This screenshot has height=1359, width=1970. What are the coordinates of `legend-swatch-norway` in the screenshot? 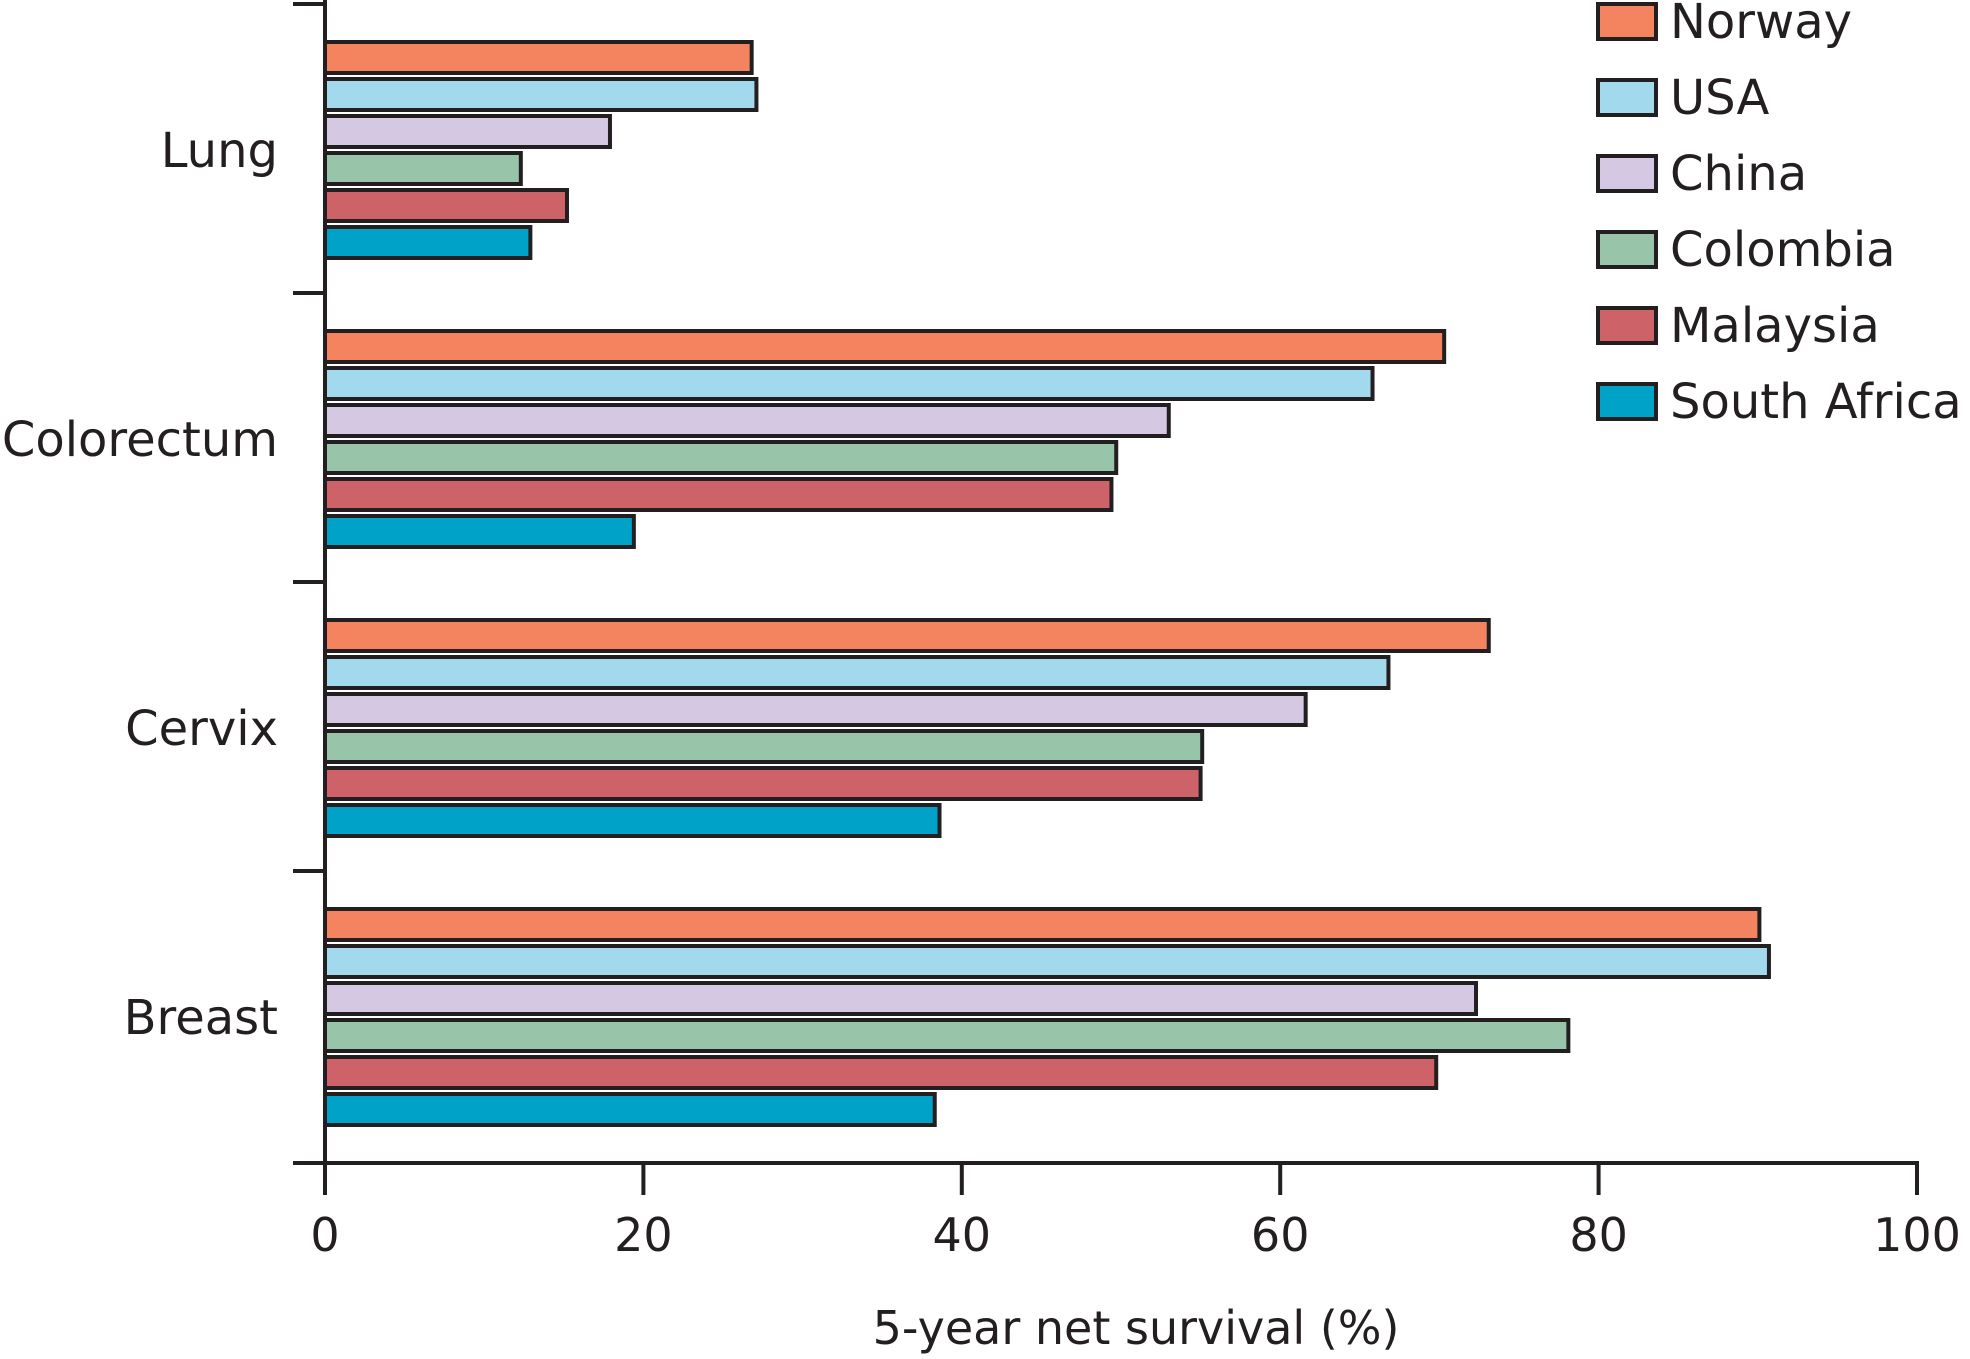 It's located at (1627, 21).